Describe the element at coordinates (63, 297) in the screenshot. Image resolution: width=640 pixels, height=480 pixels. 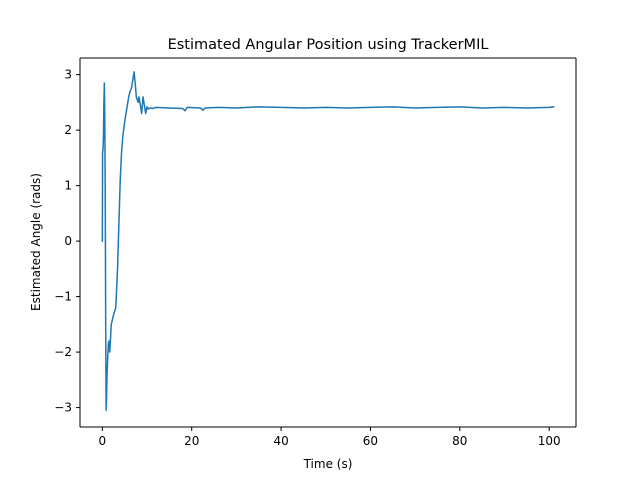
I see `y-tick-label: −1` at that location.